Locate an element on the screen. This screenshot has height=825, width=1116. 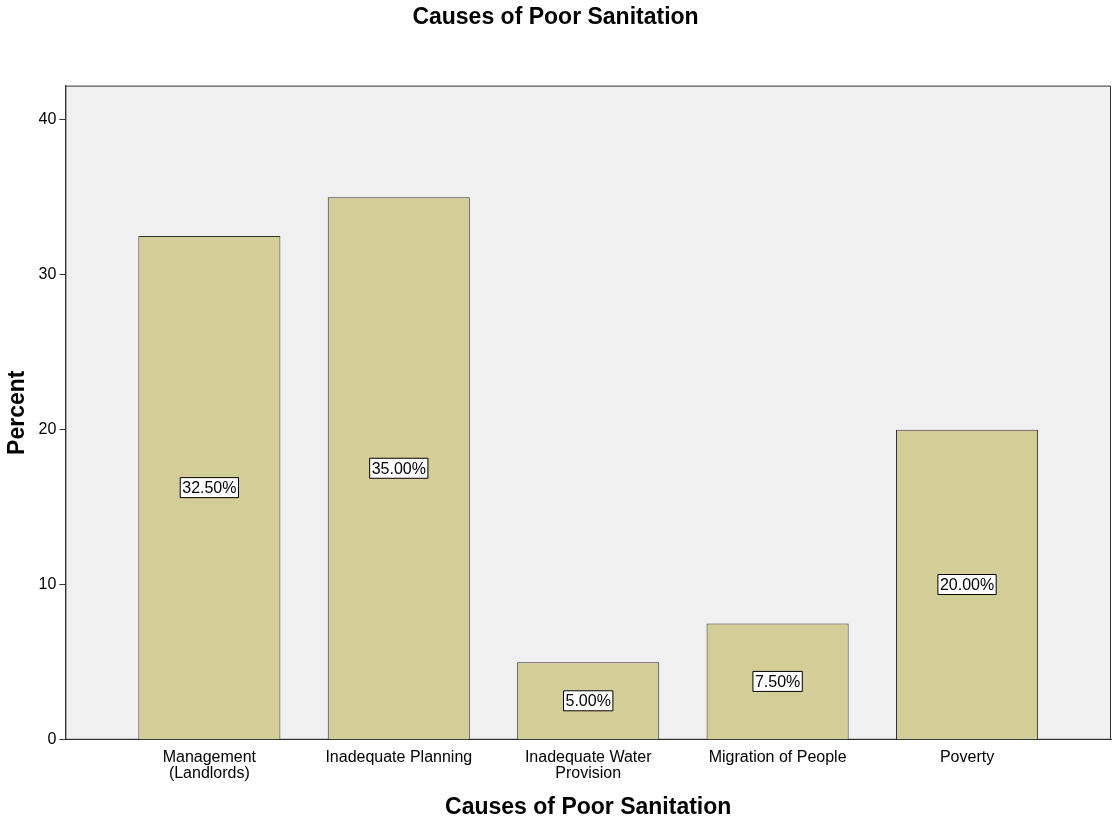
x-tick-label: Management (Landlords) is located at coordinates (209, 764).